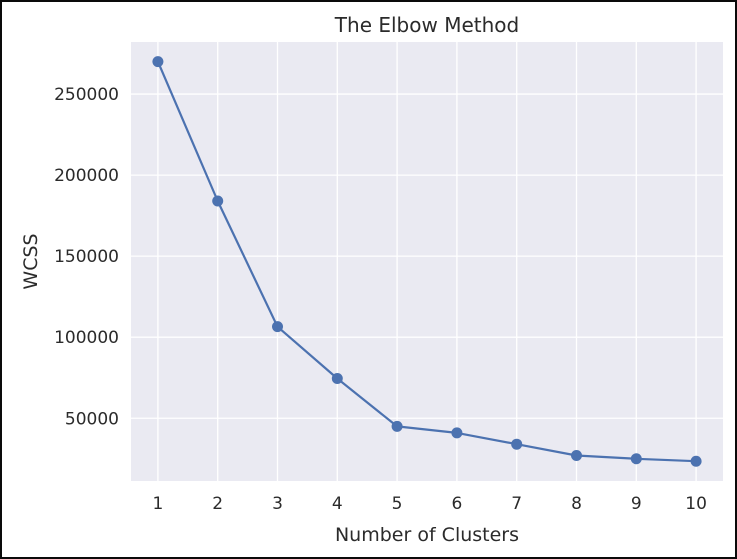 This screenshot has height=559, width=737. What do you see at coordinates (86, 95) in the screenshot?
I see `y-tick-label: 250000` at bounding box center [86, 95].